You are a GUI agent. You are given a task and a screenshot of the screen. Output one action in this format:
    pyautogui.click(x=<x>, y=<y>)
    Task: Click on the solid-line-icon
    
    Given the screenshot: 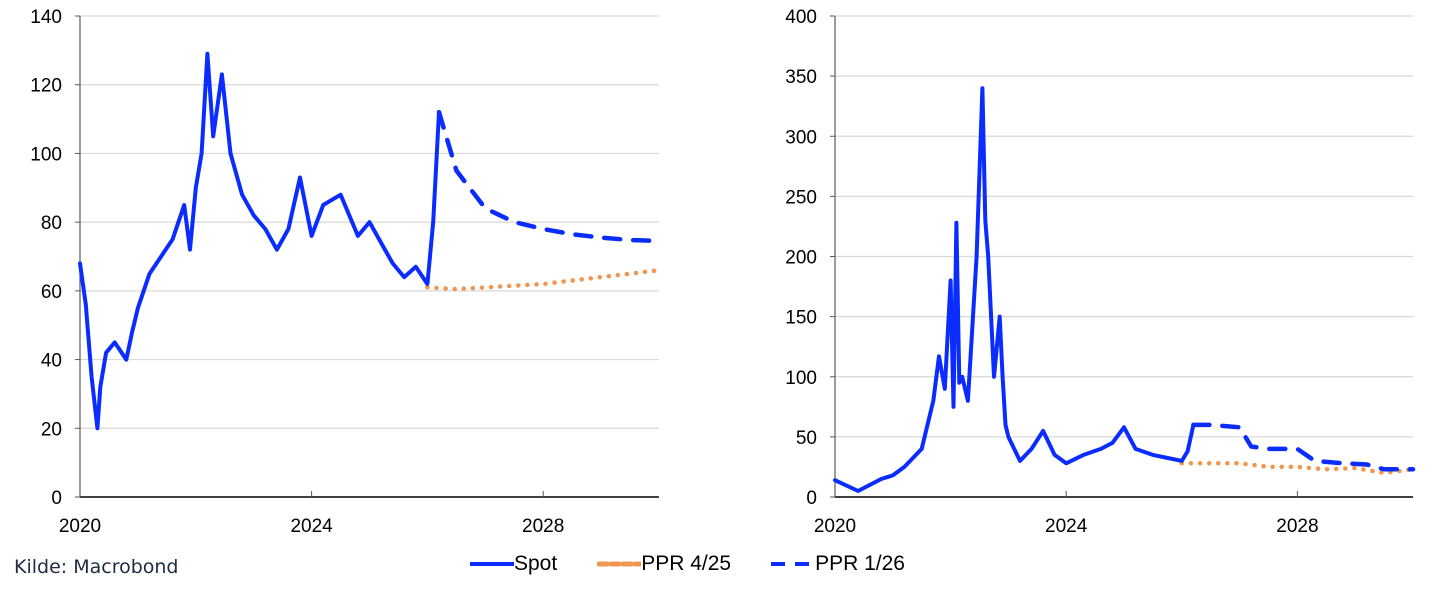 What is the action you would take?
    pyautogui.click(x=492, y=564)
    